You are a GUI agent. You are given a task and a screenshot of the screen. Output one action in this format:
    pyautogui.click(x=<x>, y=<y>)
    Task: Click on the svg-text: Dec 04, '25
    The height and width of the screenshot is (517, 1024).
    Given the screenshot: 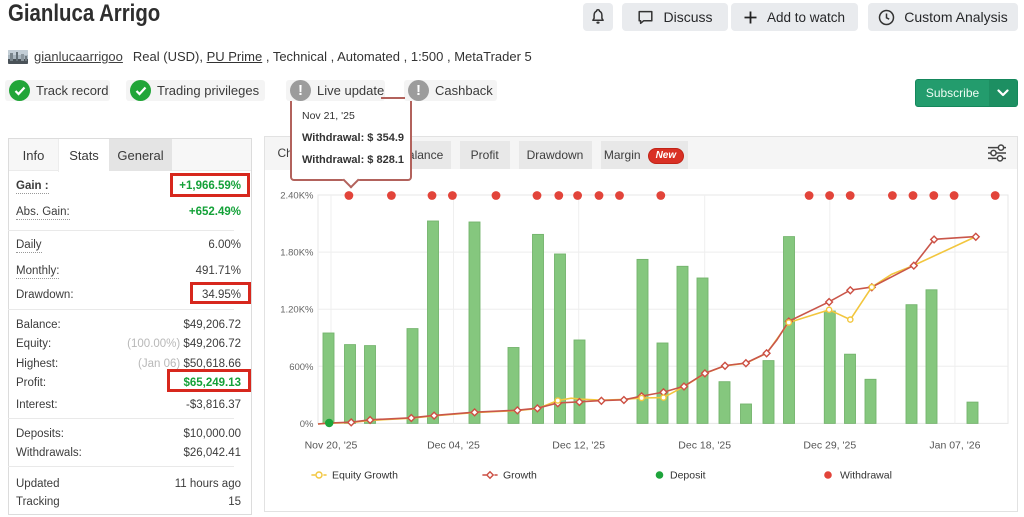 What is the action you would take?
    pyautogui.click(x=453, y=446)
    